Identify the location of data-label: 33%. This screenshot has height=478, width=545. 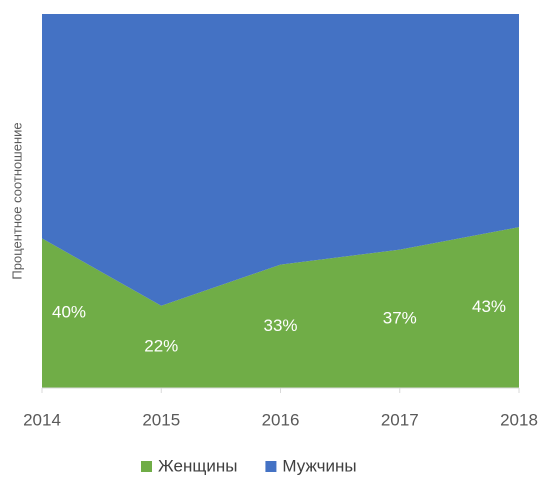
(280, 325).